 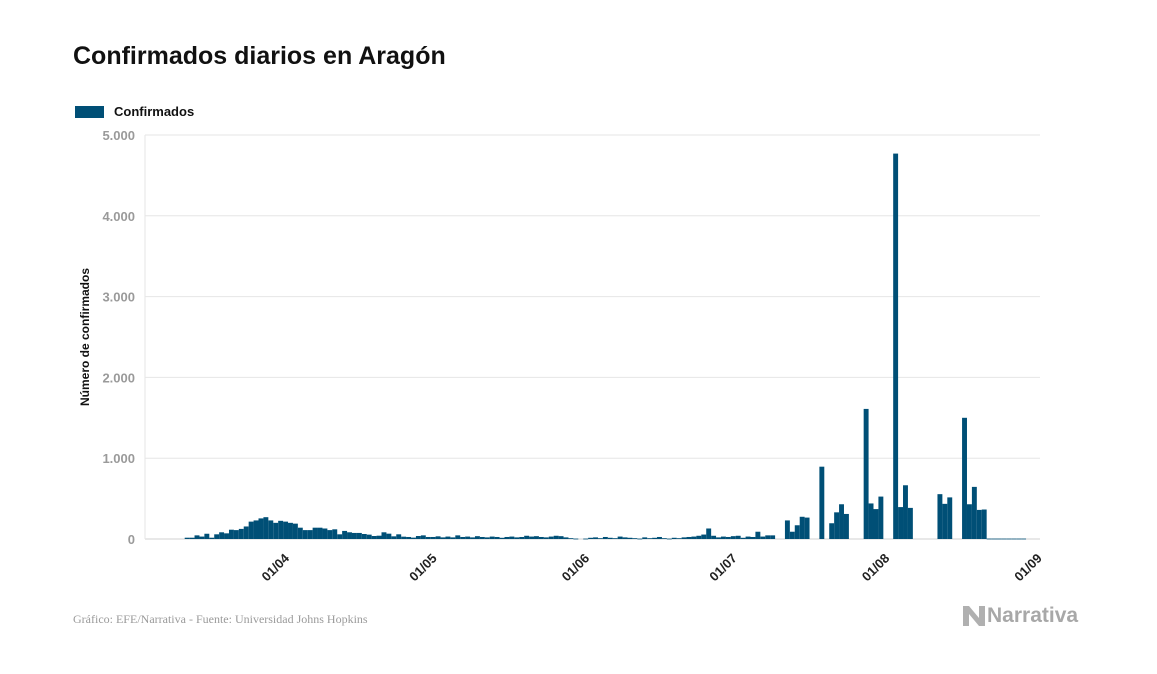 What do you see at coordinates (118, 297) in the screenshot?
I see `y-tick-label: 3.000` at bounding box center [118, 297].